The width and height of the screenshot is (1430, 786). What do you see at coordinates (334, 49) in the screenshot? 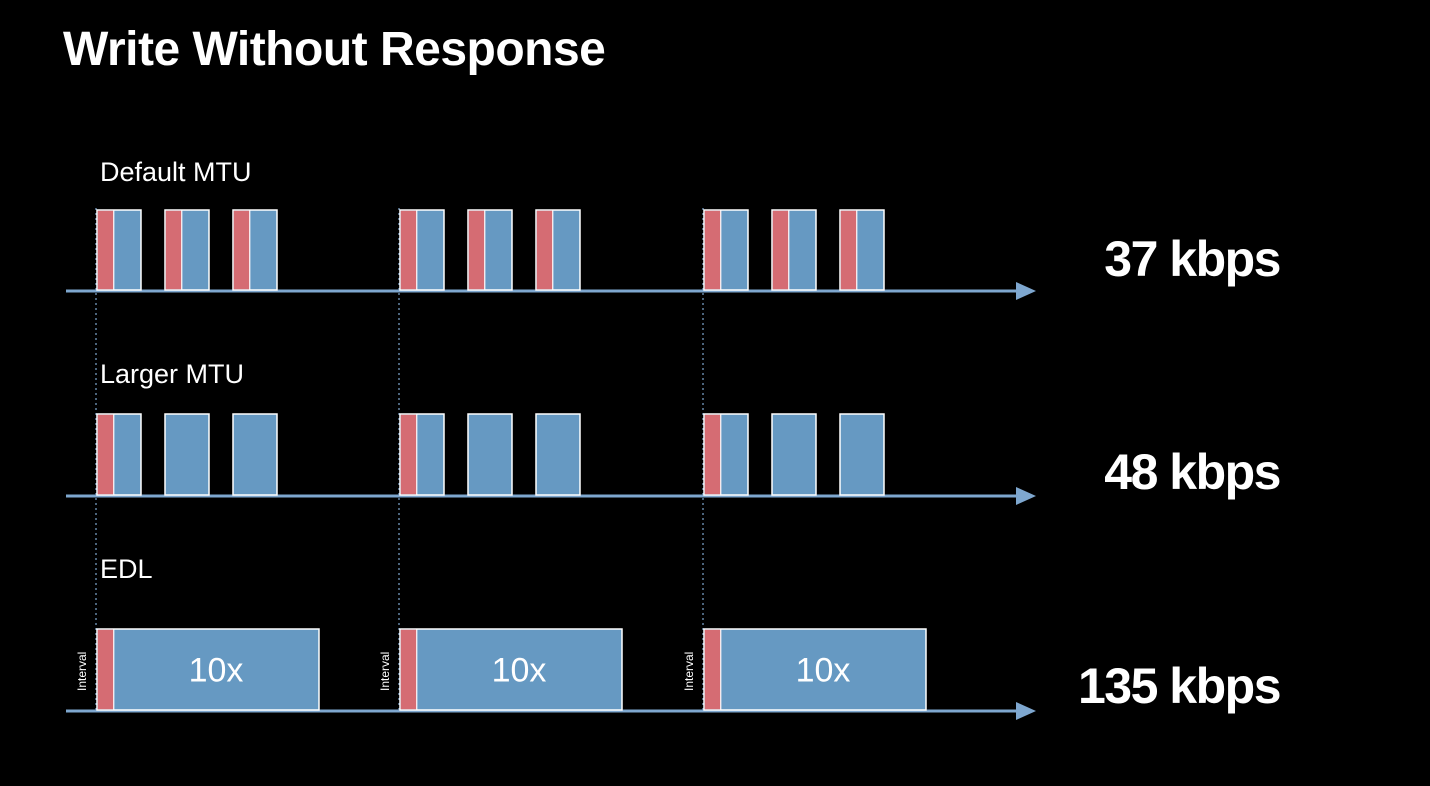
I see `slide-title: Write Without Response` at bounding box center [334, 49].